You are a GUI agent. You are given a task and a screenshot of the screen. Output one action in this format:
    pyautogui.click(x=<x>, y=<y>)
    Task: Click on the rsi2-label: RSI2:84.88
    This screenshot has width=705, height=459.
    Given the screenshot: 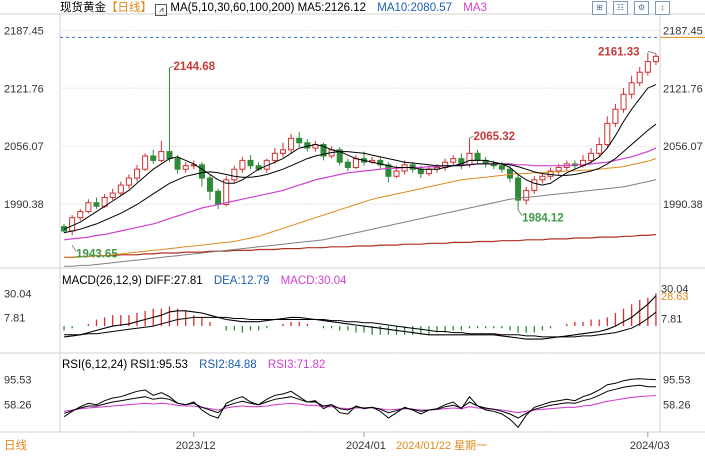 What is the action you would take?
    pyautogui.click(x=228, y=365)
    